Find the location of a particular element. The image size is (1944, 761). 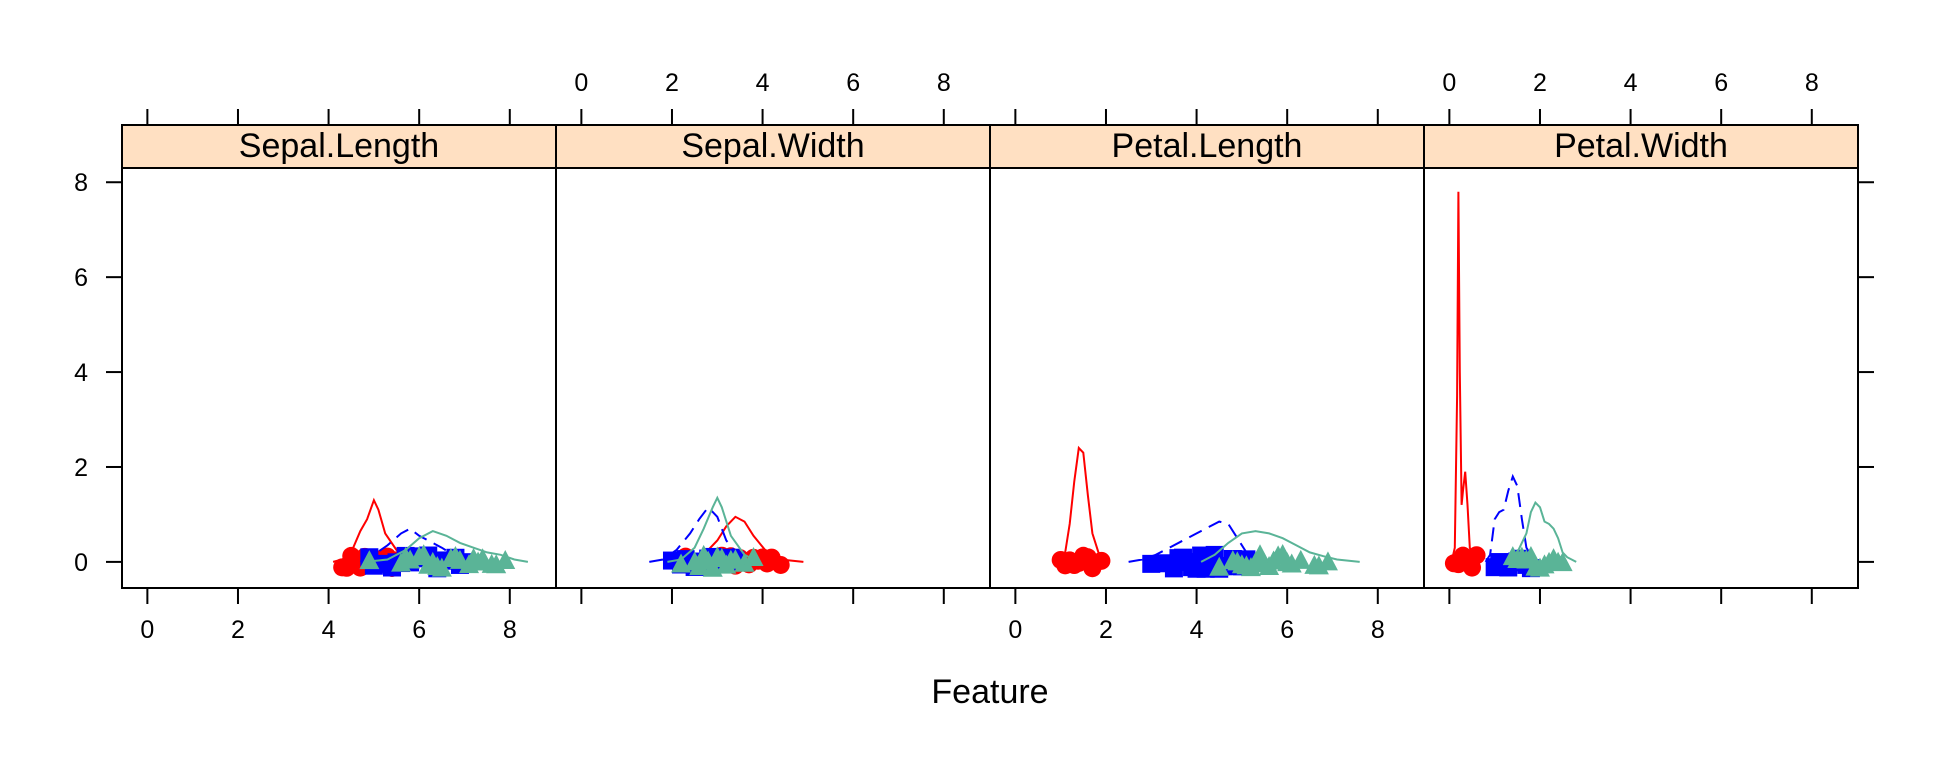

strip-label: Sepal.Length is located at coordinates (339, 146).